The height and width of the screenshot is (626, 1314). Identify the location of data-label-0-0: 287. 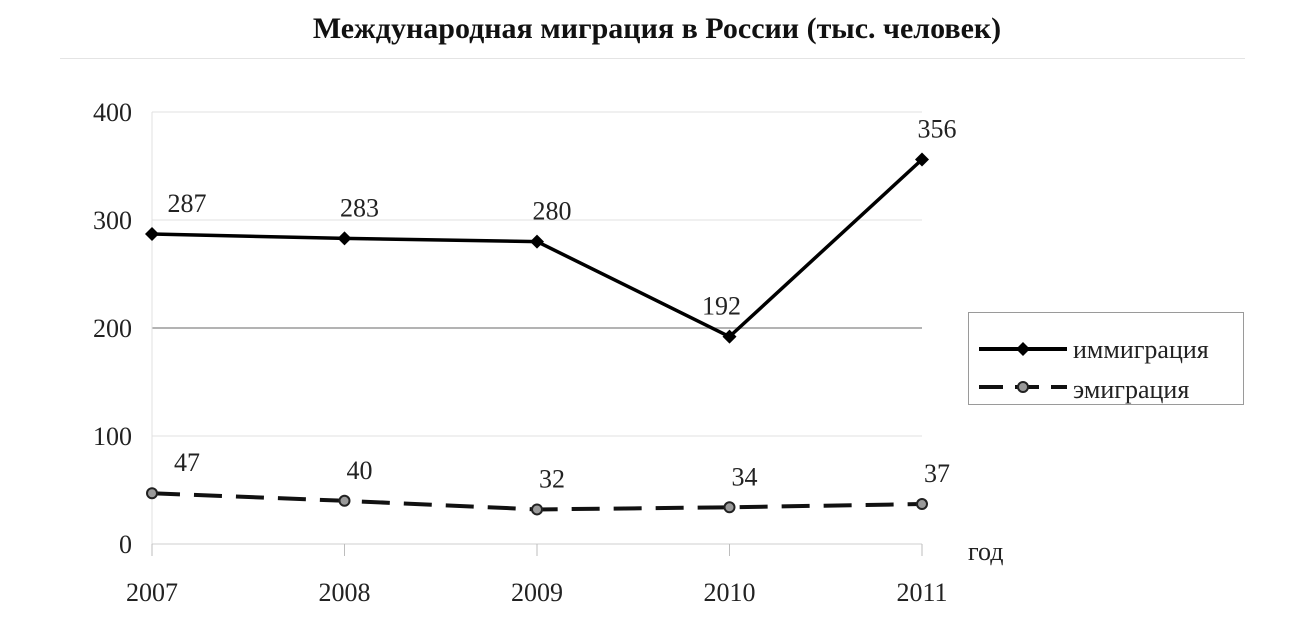
(187, 203).